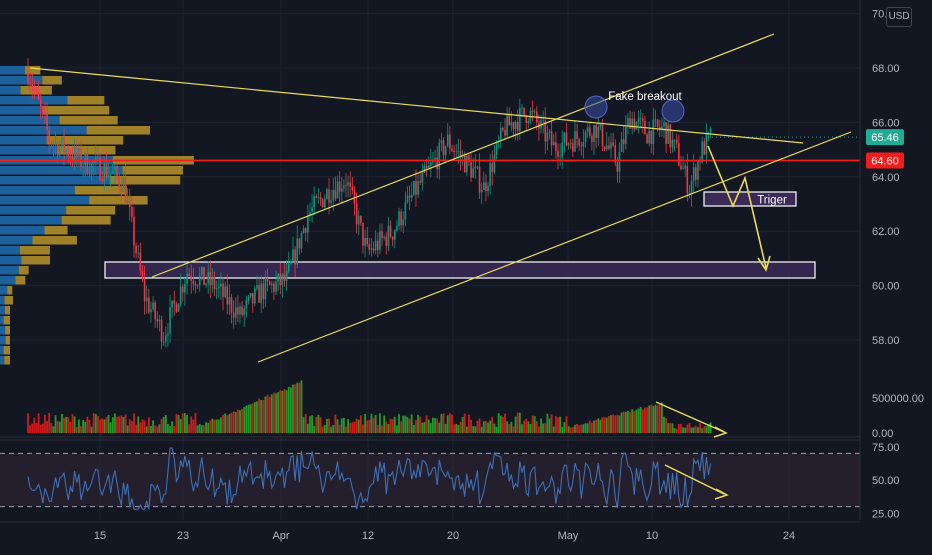  I want to click on level-price-badge, so click(885, 160).